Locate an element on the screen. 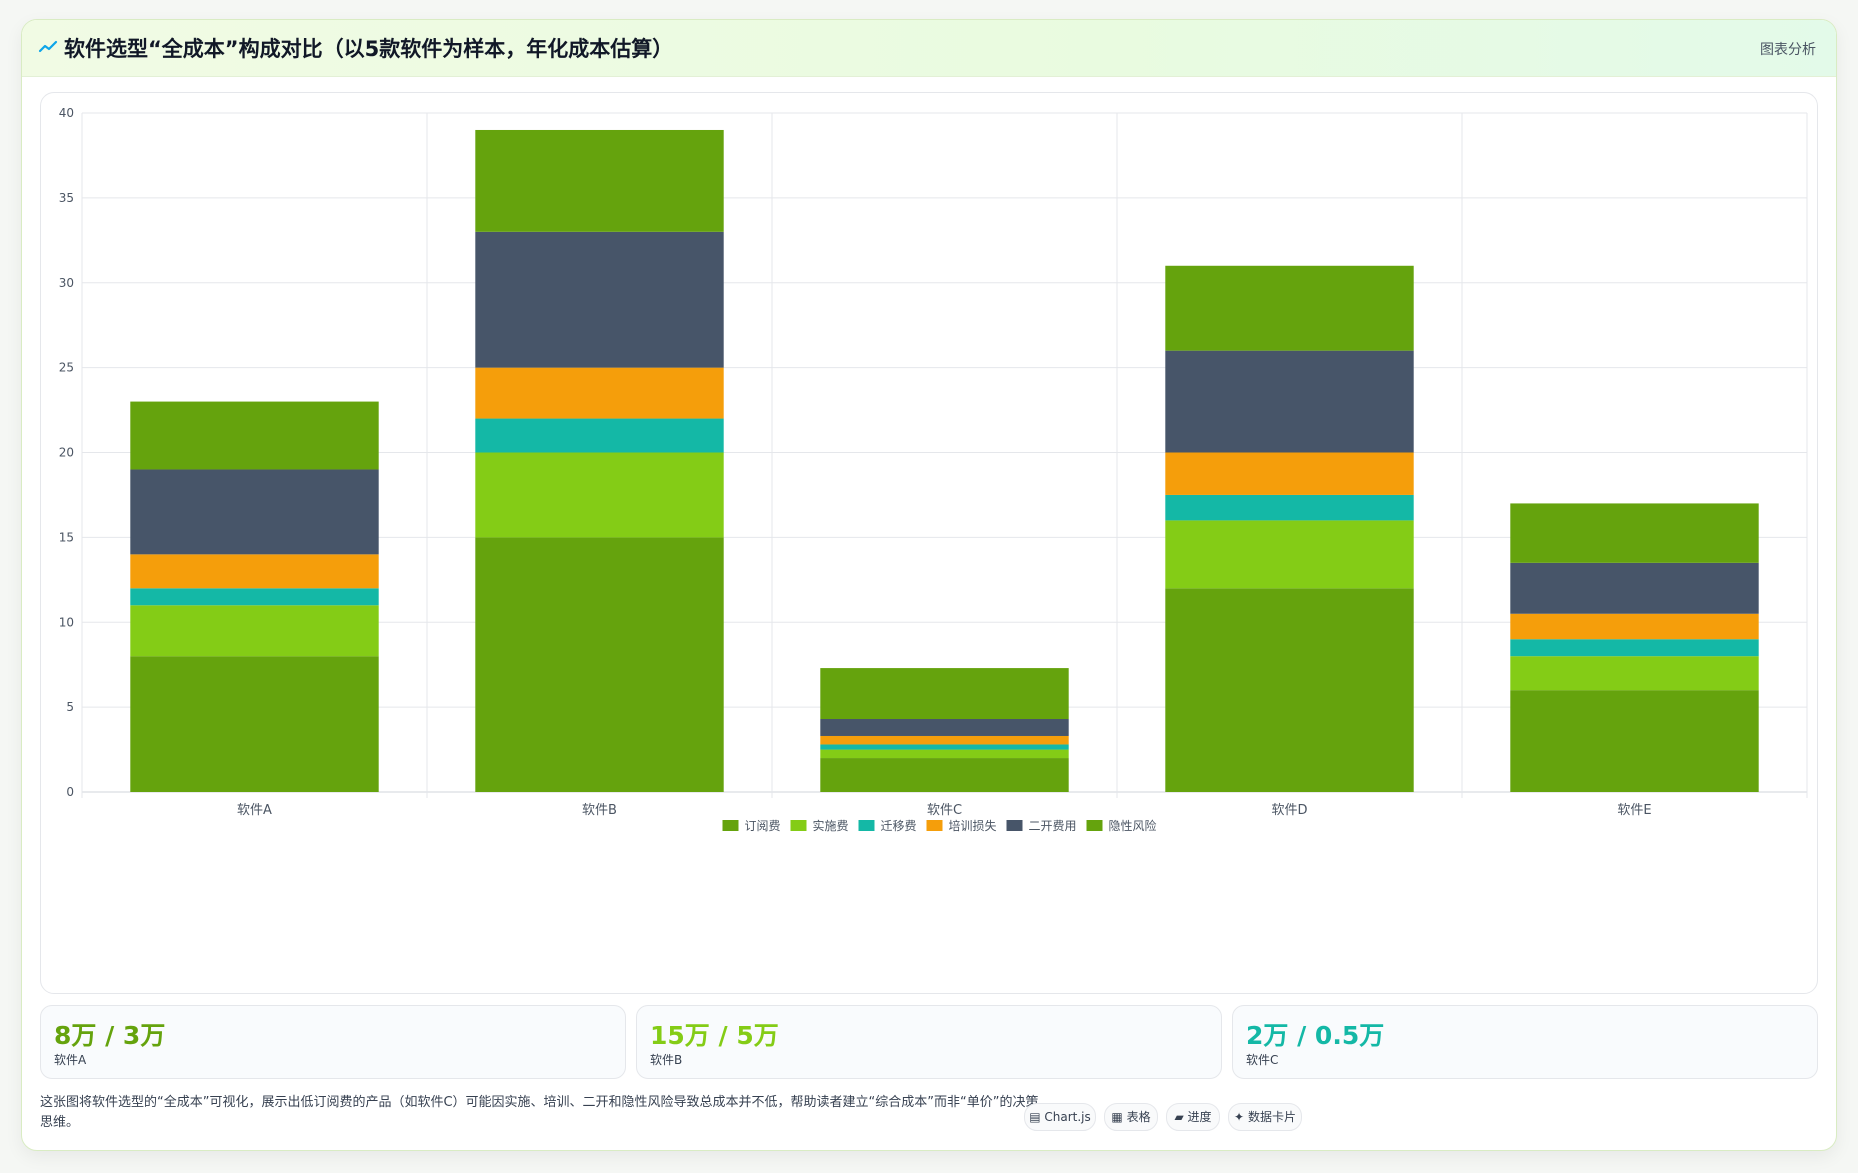  stats-row: 8万 / 3万 软件A 15万 / 5万 软件B 2万 / 0.5万 软件C is located at coordinates (929, 1042).